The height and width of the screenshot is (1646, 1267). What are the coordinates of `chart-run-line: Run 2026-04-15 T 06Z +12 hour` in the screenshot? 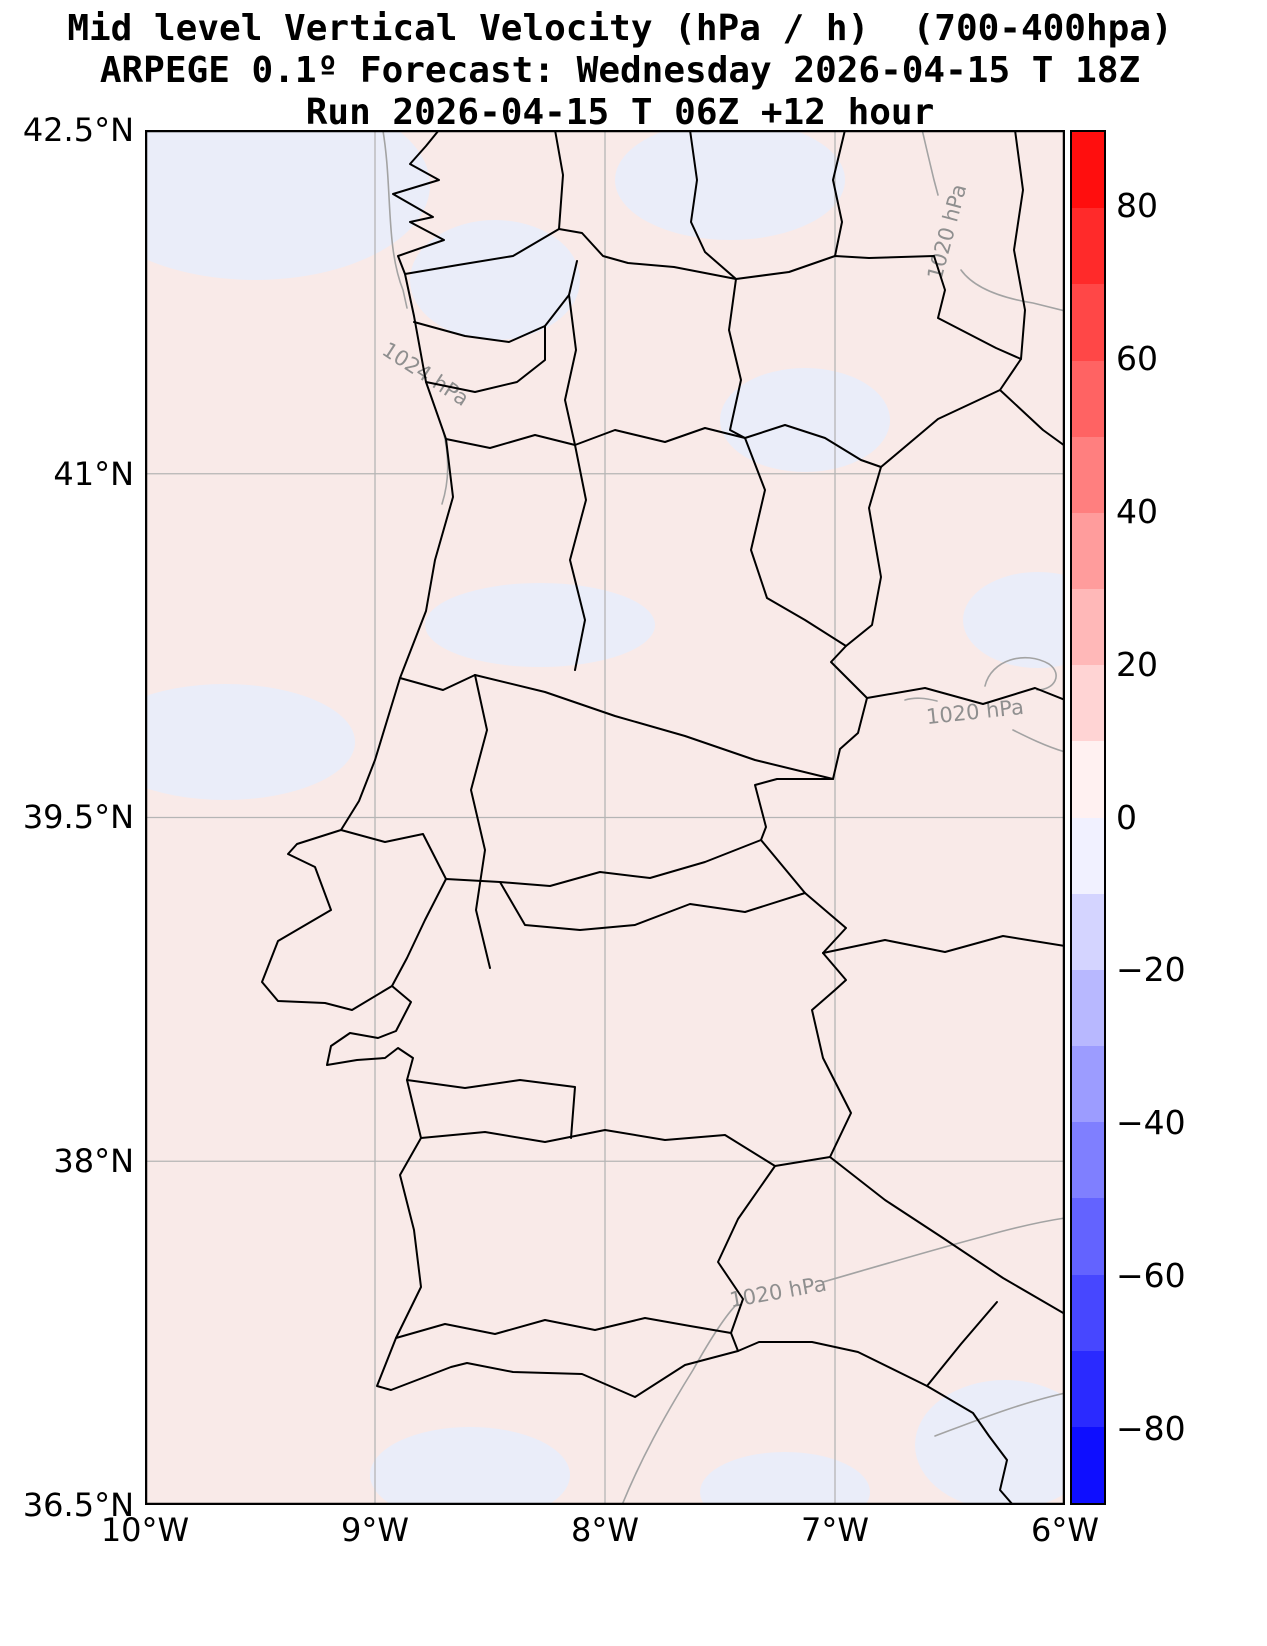 It's located at (620, 112).